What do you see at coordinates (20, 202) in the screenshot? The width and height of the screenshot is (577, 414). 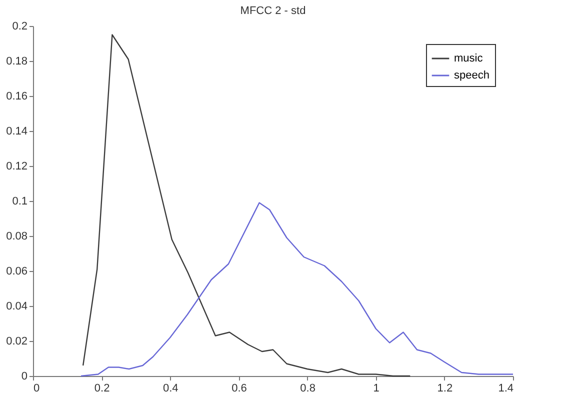 I see `y-tick-label: 0.1` at bounding box center [20, 202].